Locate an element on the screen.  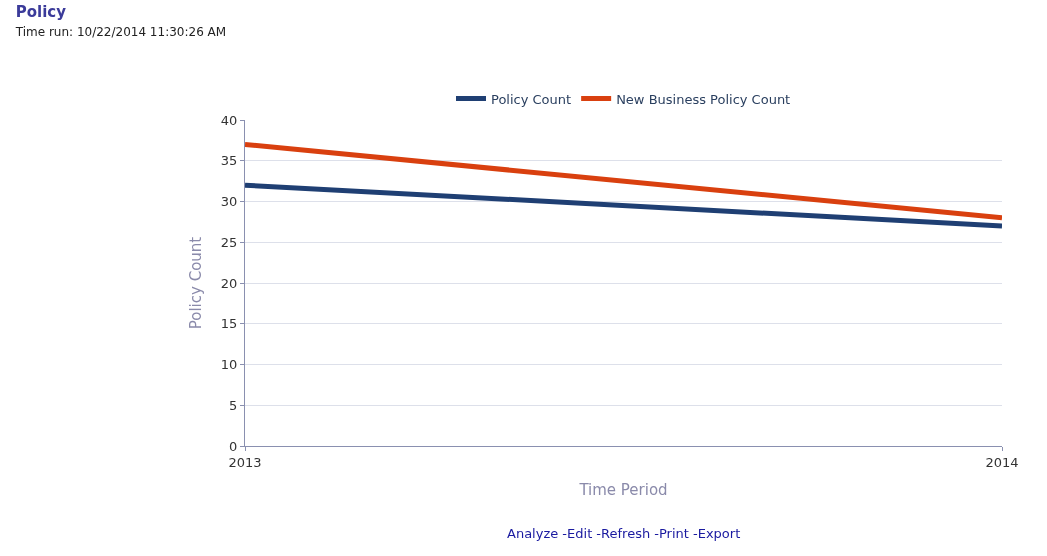
y-tick-label: 10 is located at coordinates (229, 365).